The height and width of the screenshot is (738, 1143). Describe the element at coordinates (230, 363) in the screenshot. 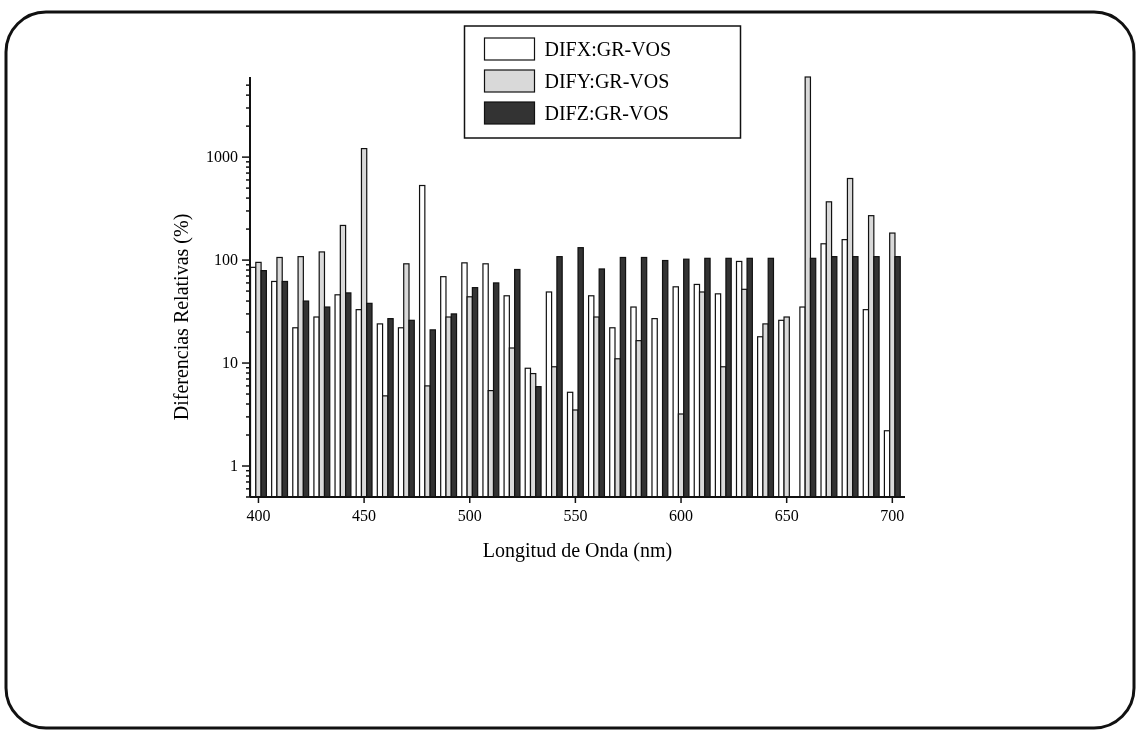

I see `y-tick-label: 10` at that location.